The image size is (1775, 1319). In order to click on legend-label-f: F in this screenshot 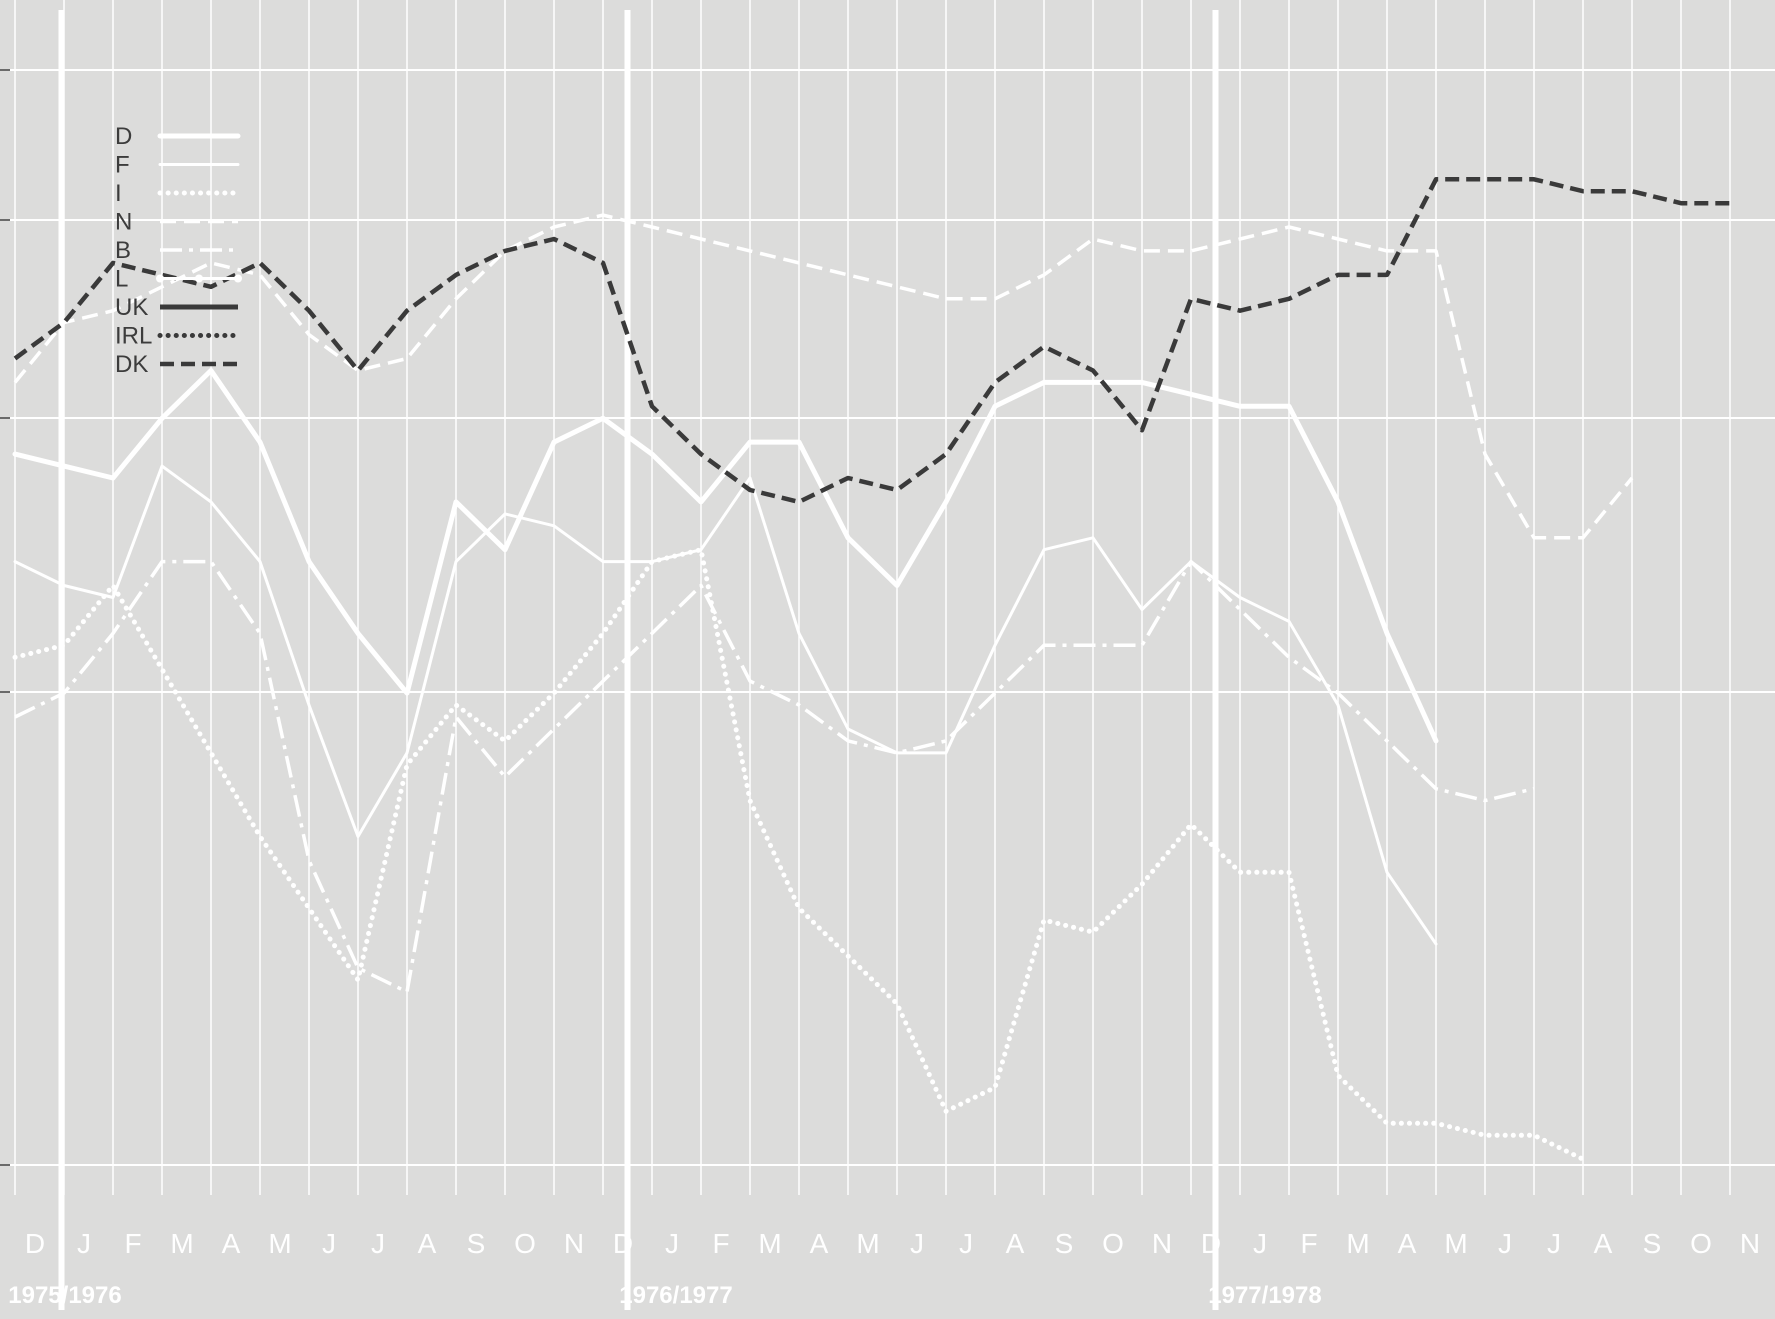, I will do `click(122, 165)`.